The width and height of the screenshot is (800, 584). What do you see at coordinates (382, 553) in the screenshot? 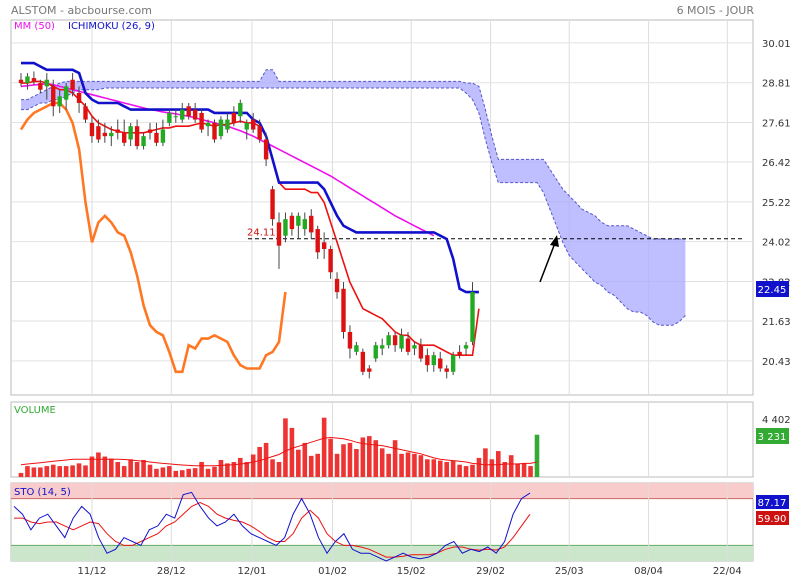
I see `oversold-zone` at bounding box center [382, 553].